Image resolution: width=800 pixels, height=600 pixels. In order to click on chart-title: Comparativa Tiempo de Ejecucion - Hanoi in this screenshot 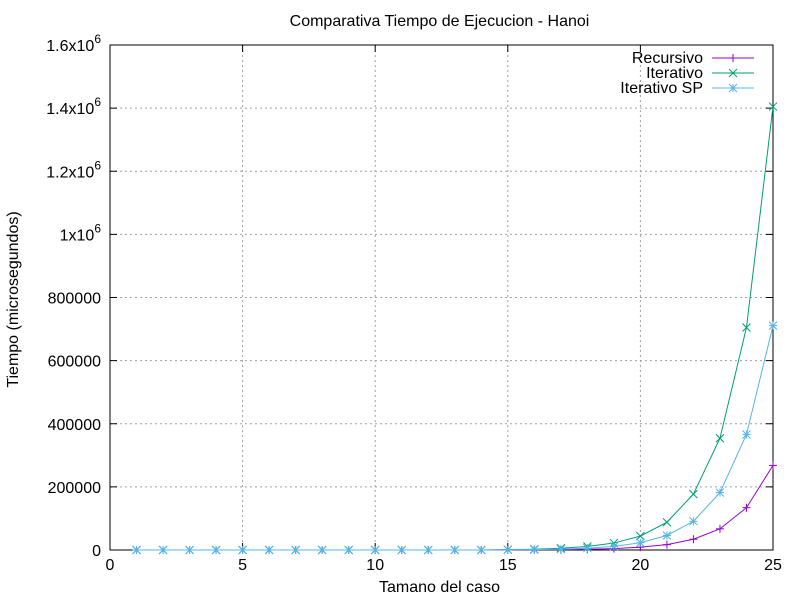, I will do `click(440, 21)`.